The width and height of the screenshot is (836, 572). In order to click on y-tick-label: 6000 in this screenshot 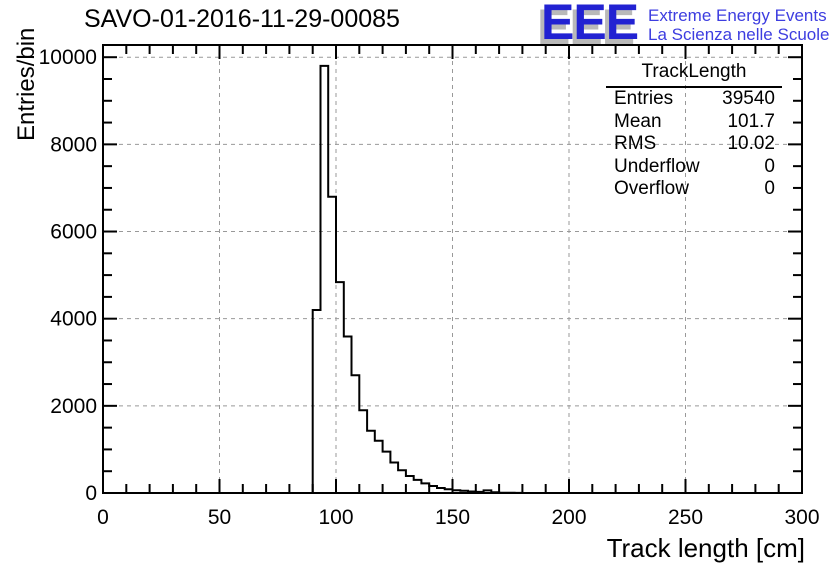, I will do `click(73, 232)`.